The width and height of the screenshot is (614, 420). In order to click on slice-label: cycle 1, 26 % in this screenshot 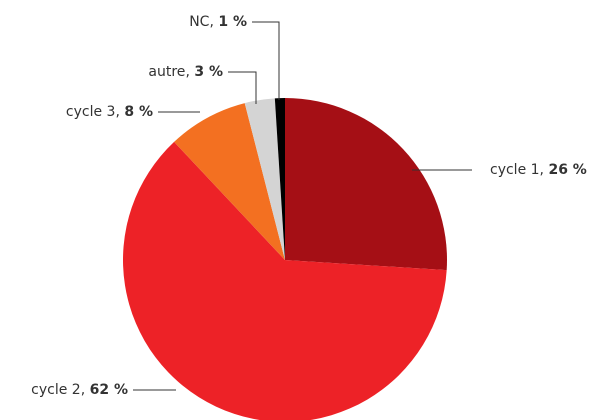, I will do `click(538, 170)`.